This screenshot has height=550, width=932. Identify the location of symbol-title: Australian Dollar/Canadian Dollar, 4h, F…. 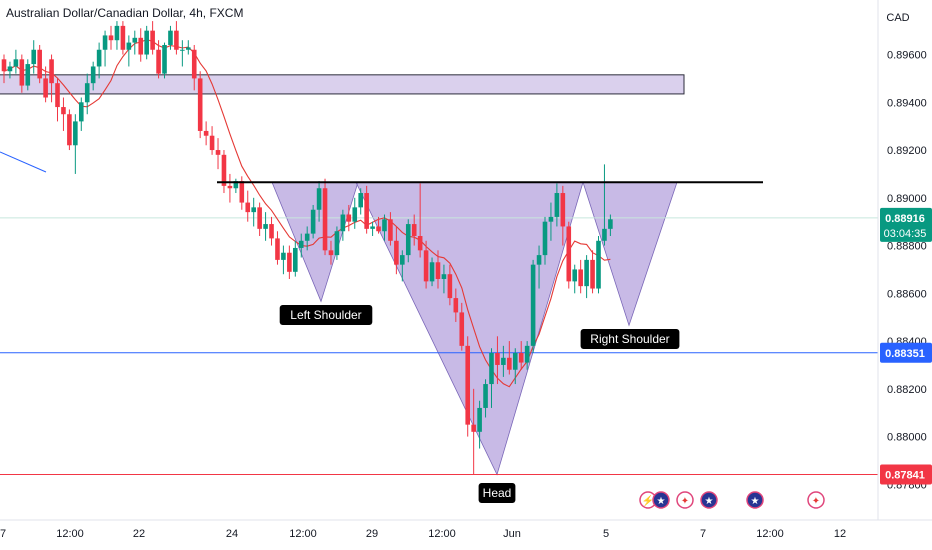
(125, 13).